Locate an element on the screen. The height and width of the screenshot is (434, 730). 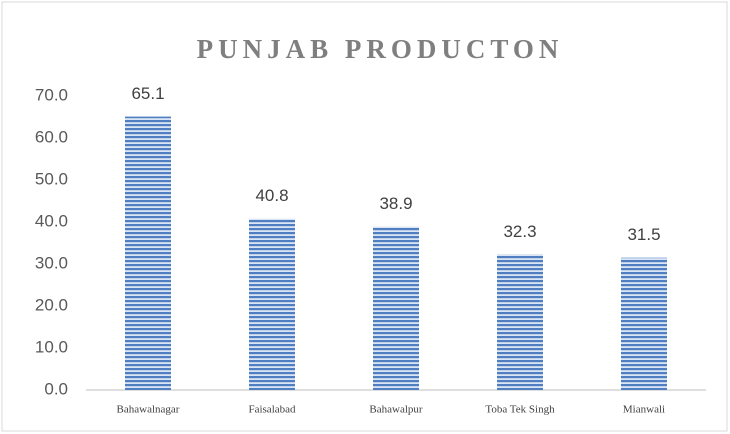
x-tick-label: Mianwali is located at coordinates (644, 410).